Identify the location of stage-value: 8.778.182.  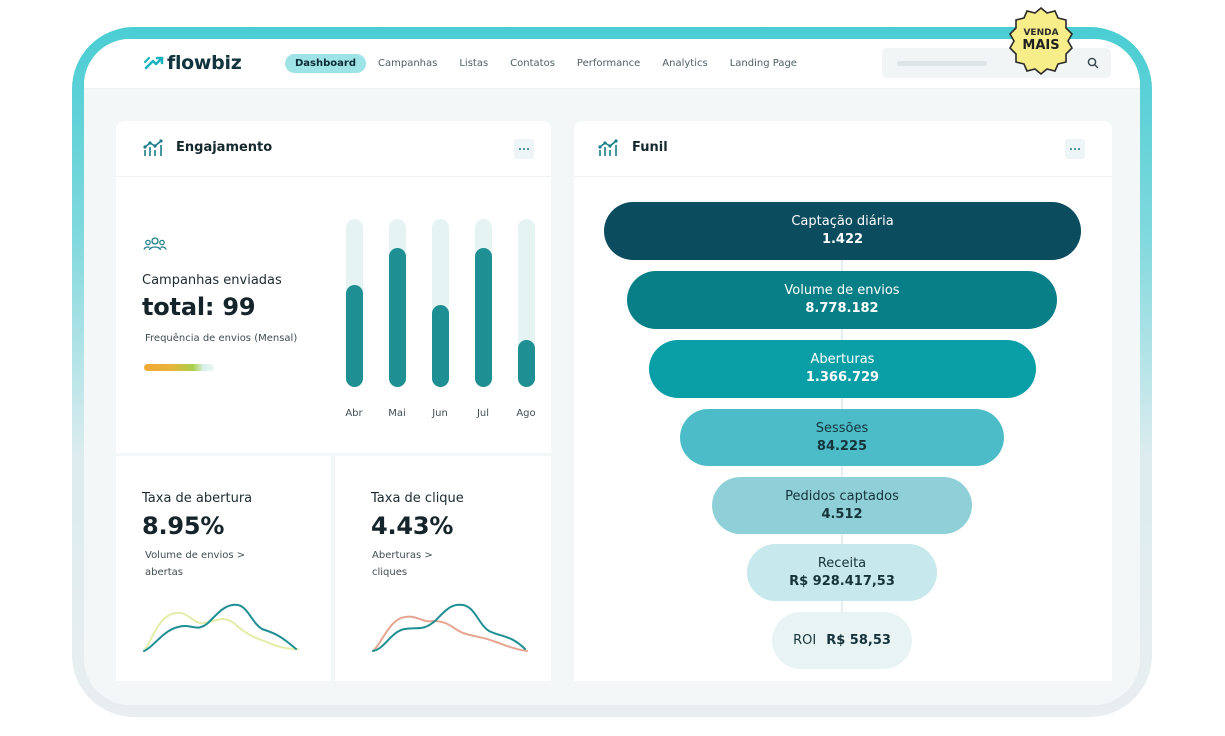
(842, 308).